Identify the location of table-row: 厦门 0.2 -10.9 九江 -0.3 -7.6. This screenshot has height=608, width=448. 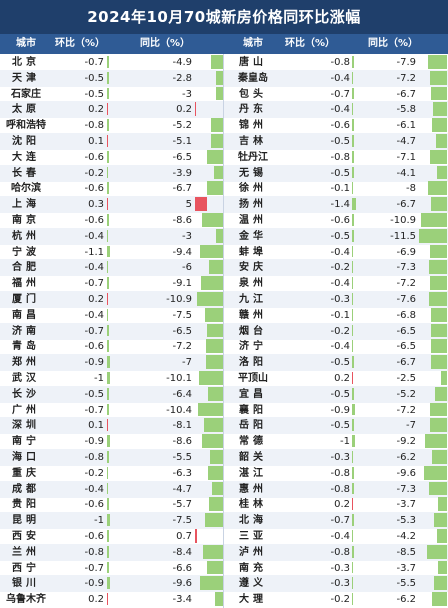
(224, 299).